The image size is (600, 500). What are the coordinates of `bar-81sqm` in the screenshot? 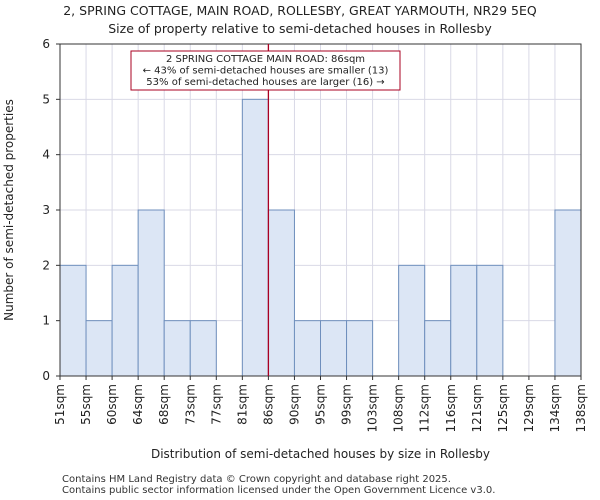 It's located at (255, 237).